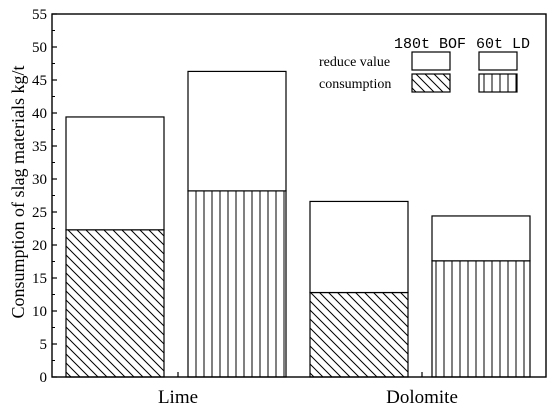  I want to click on y-tick-label: 30, so click(39, 180).